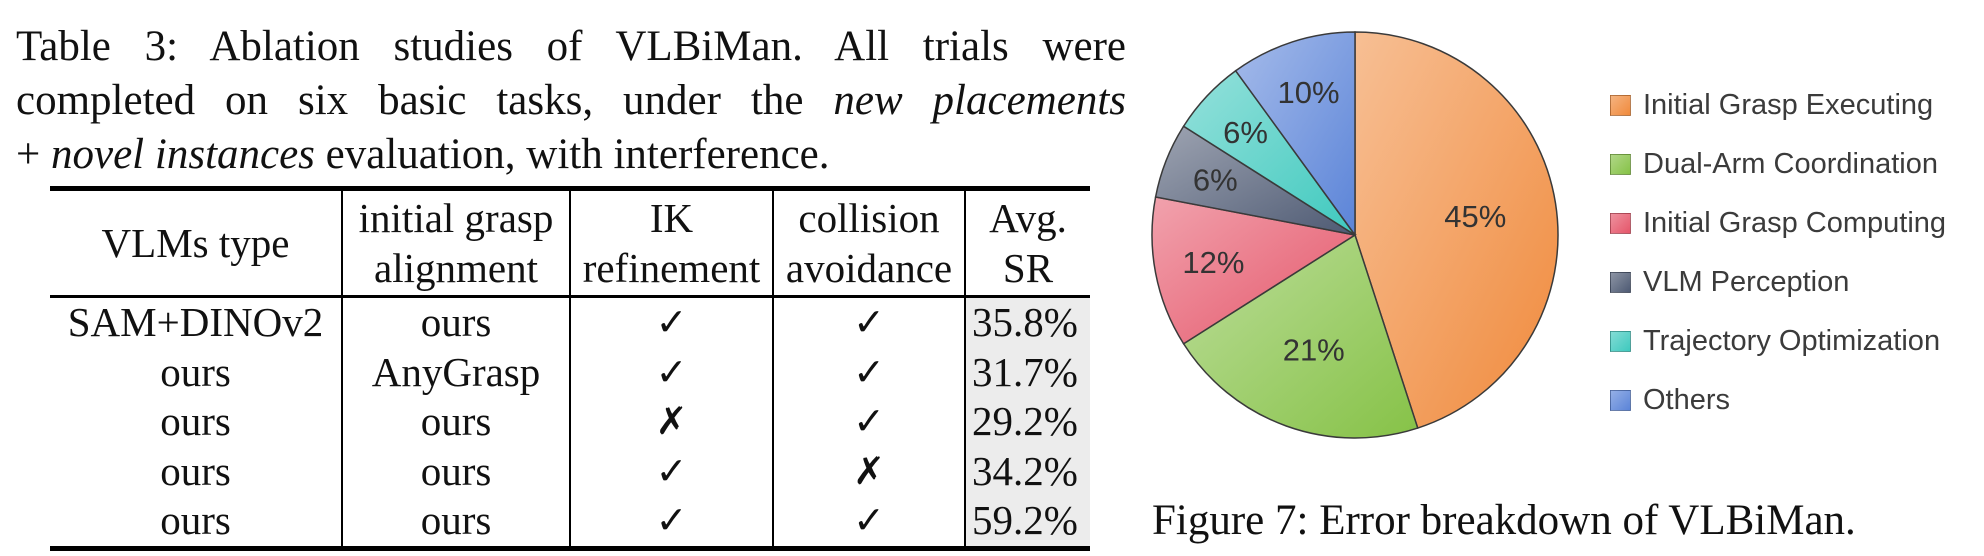 The image size is (1984, 556). Describe the element at coordinates (1254, 270) in the screenshot. I see `pie-slice-initial-grasp-computing` at that location.